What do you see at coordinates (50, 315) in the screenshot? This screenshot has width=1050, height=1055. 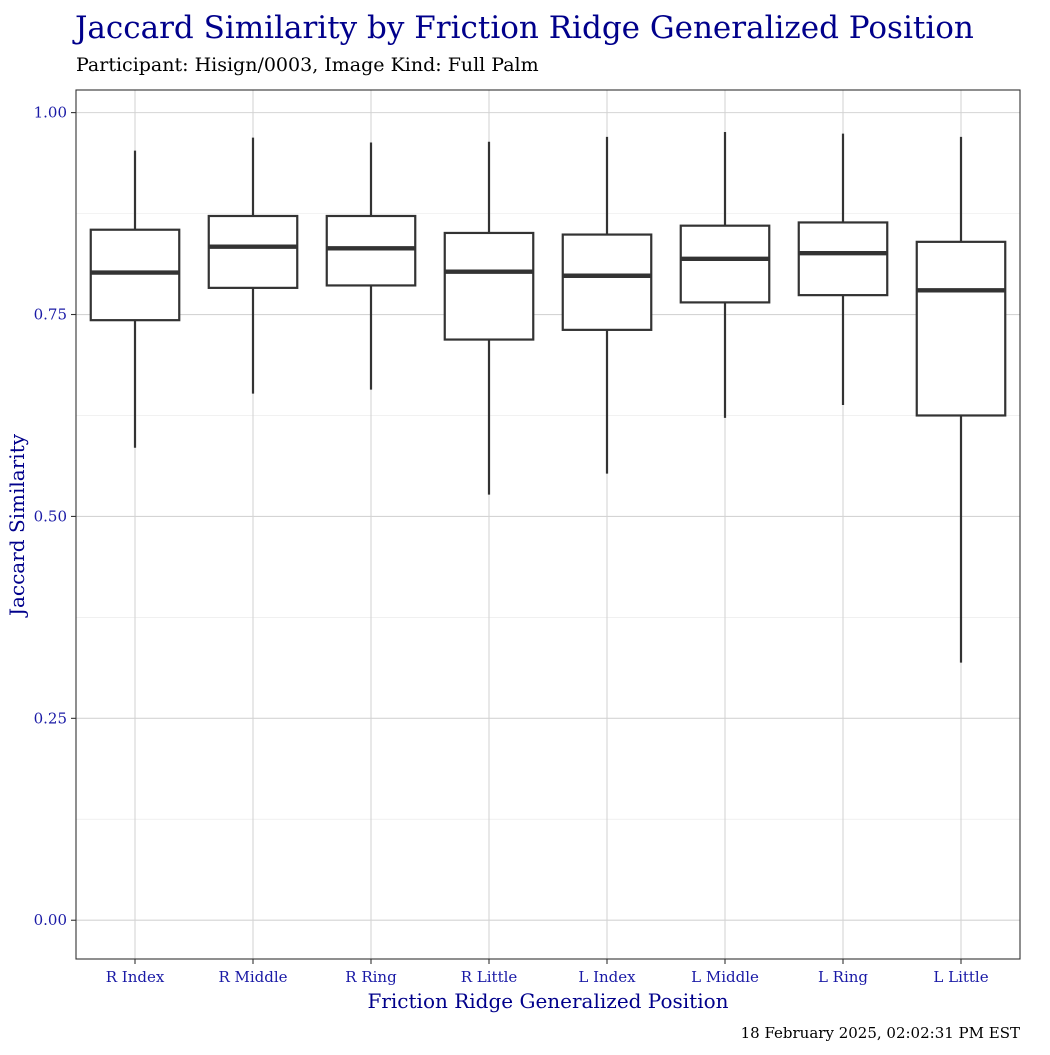 I see `y-tick-label: 0.75` at bounding box center [50, 315].